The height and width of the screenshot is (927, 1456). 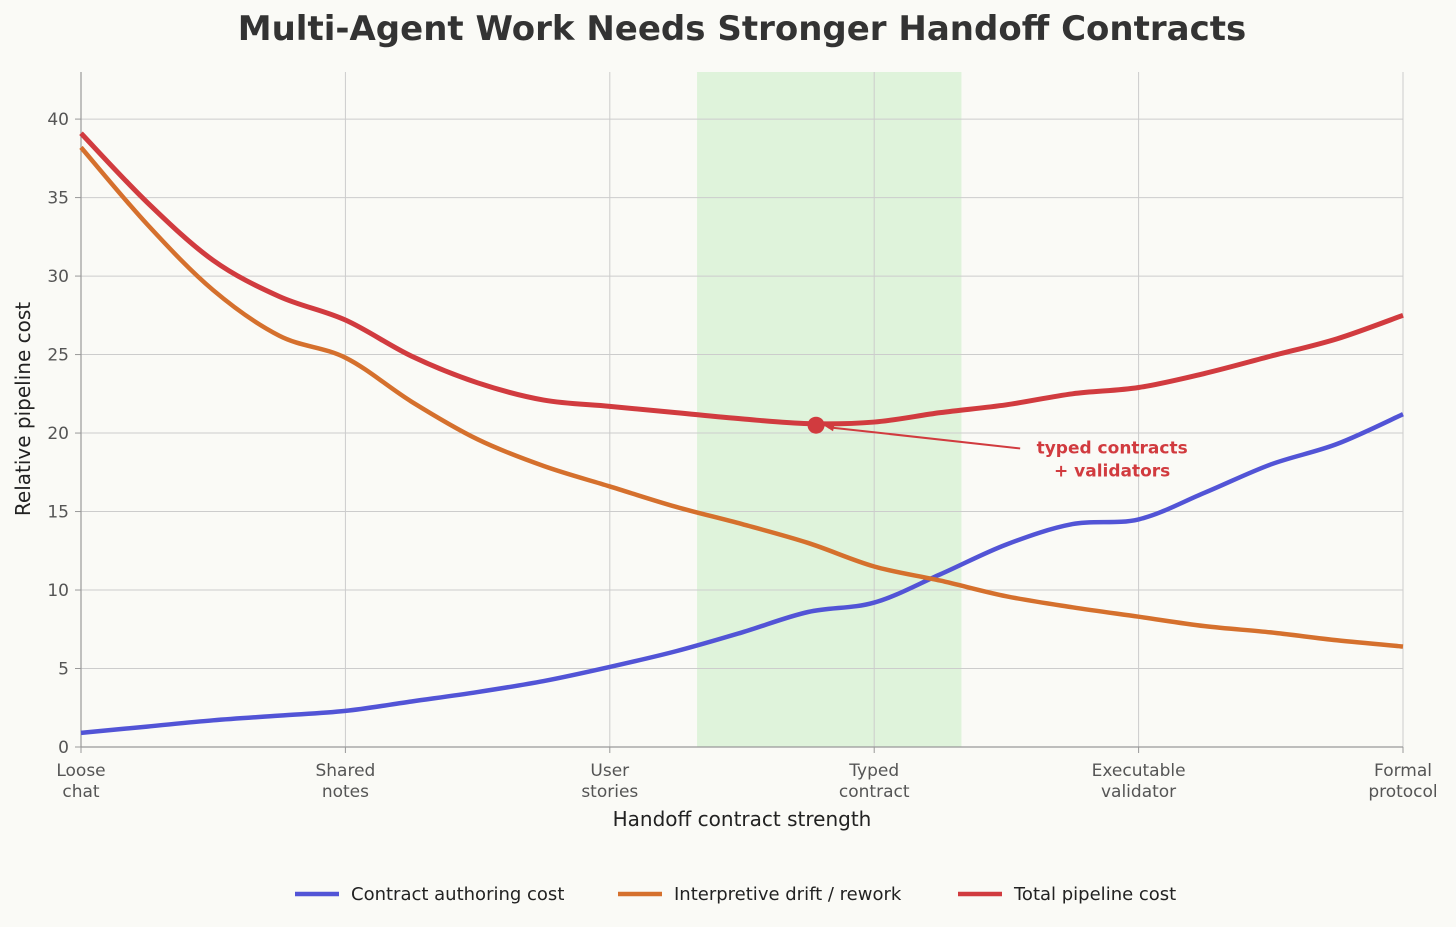 I want to click on y-tick-label: 30, so click(x=58, y=277).